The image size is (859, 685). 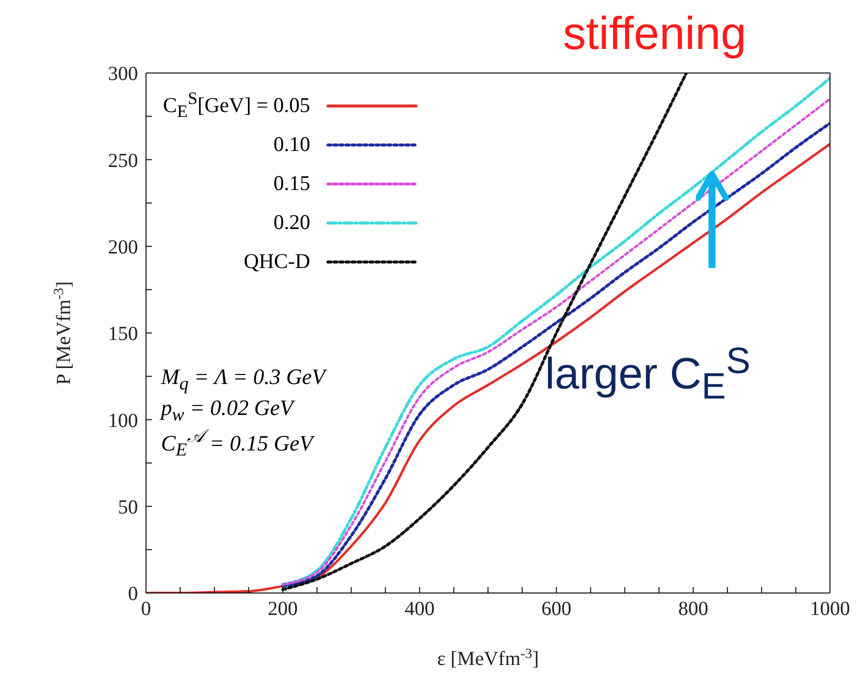 I want to click on x-tick-label: 200, so click(x=283, y=609).